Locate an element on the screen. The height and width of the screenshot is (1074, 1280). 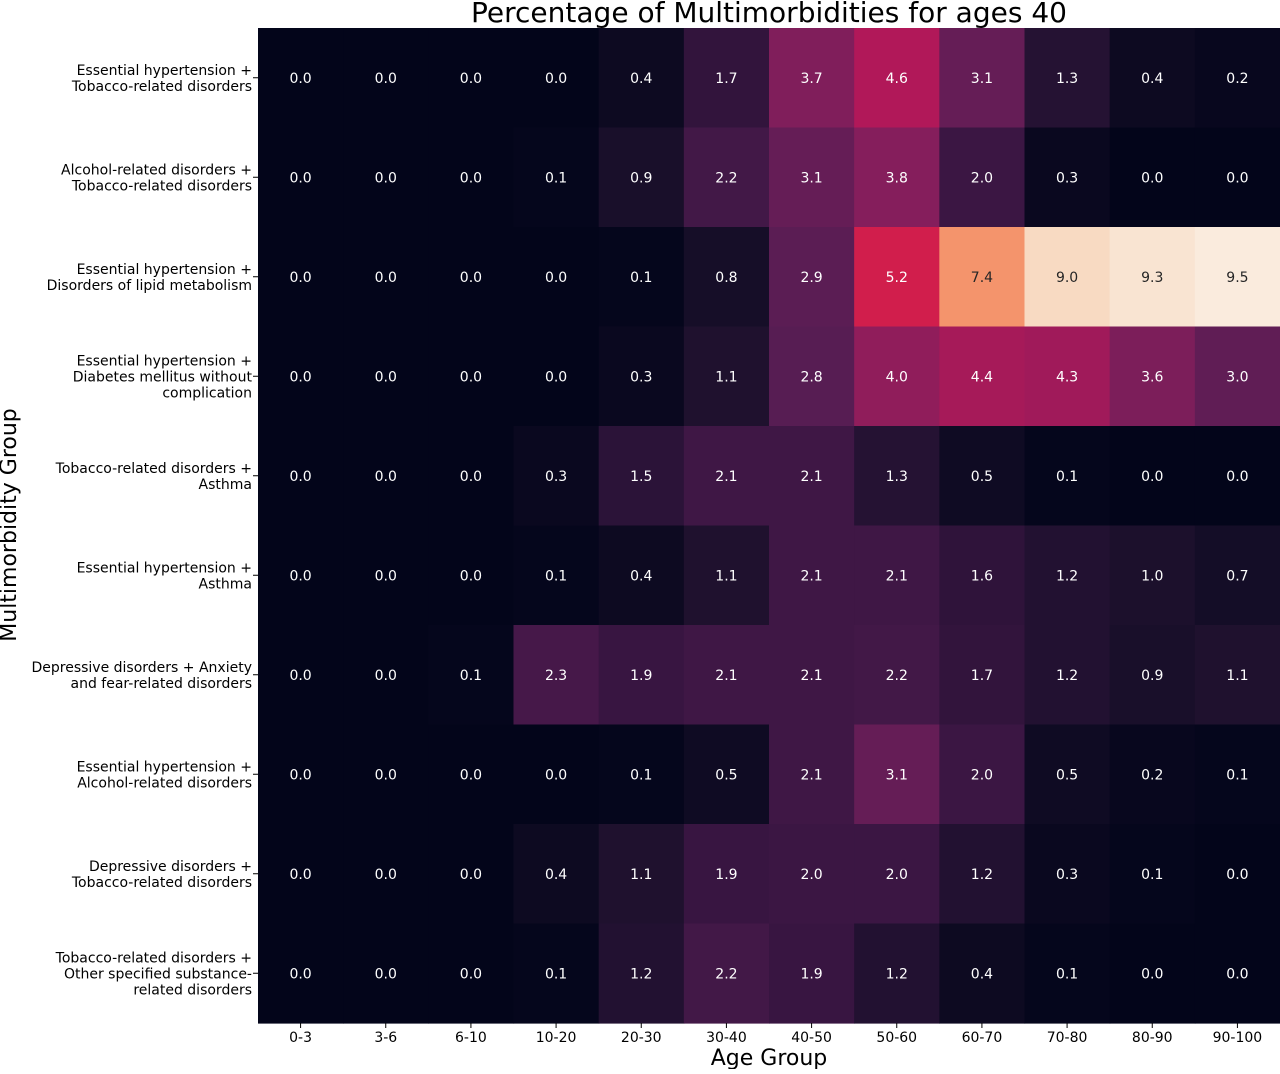
x-tick-label: 60-70 is located at coordinates (982, 1038).